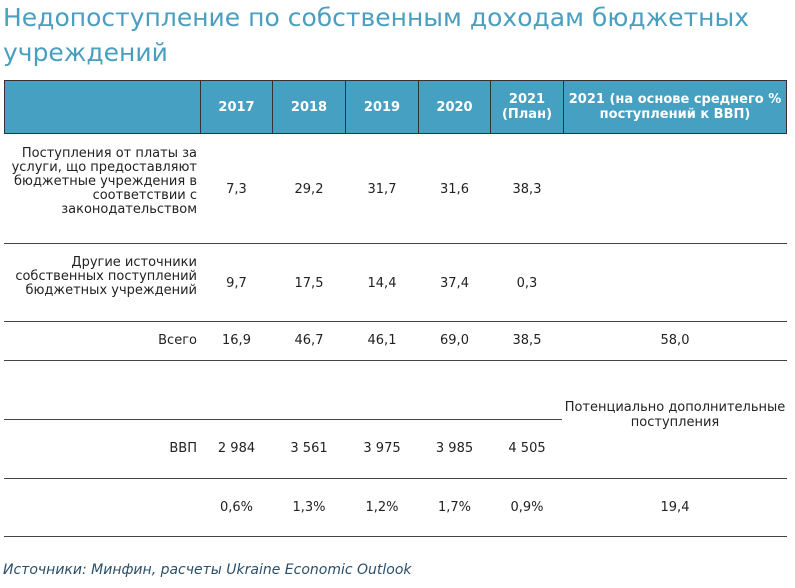  I want to click on header-cell-2018: 2018, so click(309, 107).